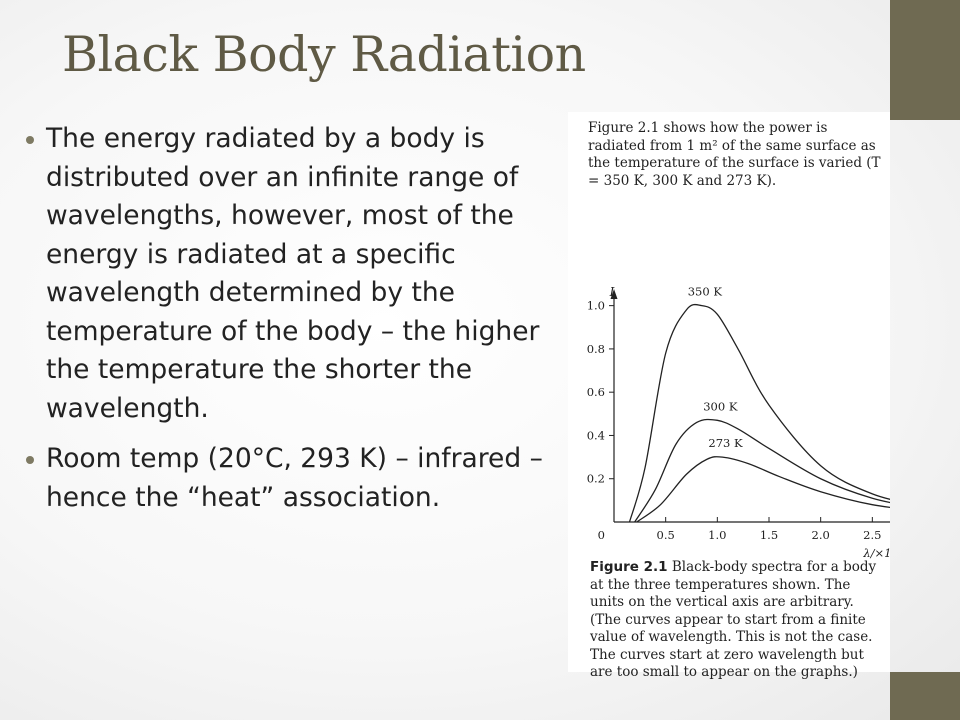 This screenshot has height=720, width=960. Describe the element at coordinates (596, 479) in the screenshot. I see `y-tick-label: 0.2` at that location.